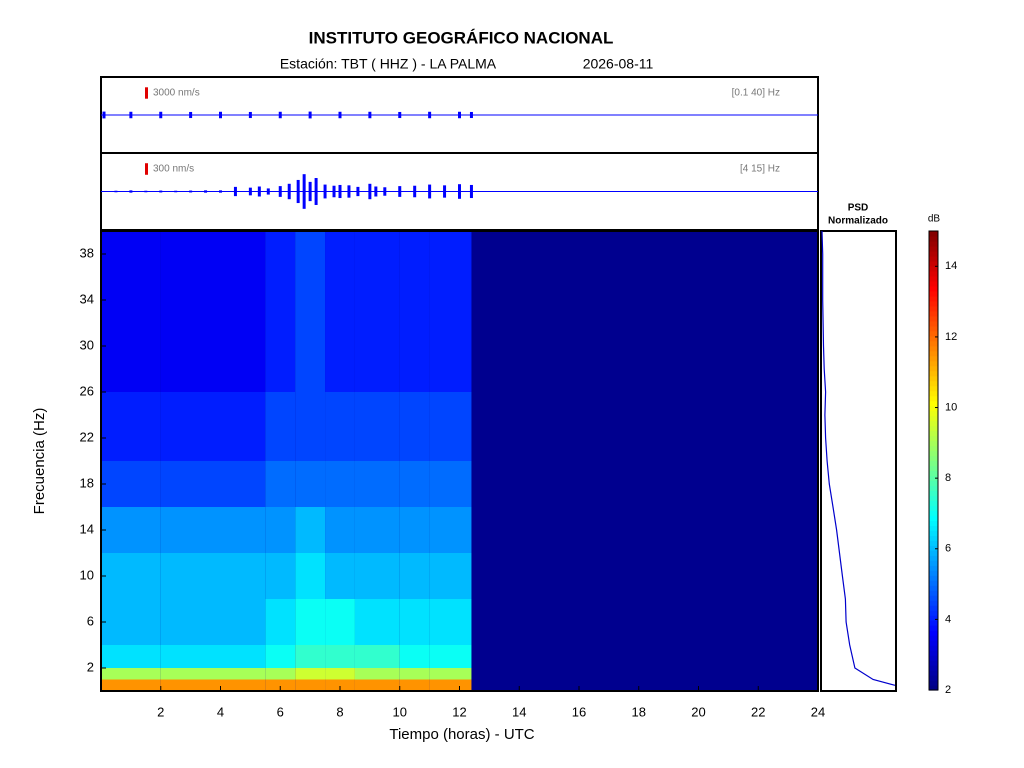 This screenshot has height=768, width=1024. Describe the element at coordinates (87, 252) in the screenshot. I see `y-tick-label: 38` at that location.